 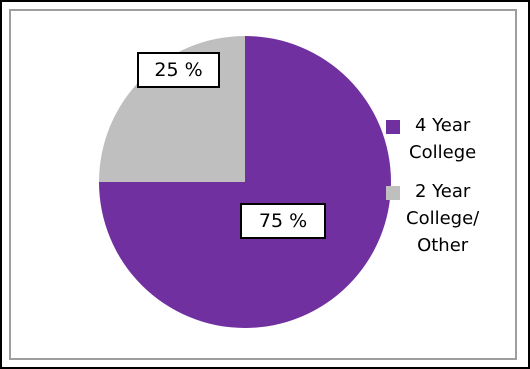 I want to click on legend-item-2-year-college-other: 2 Year College/ Other, so click(x=432, y=218).